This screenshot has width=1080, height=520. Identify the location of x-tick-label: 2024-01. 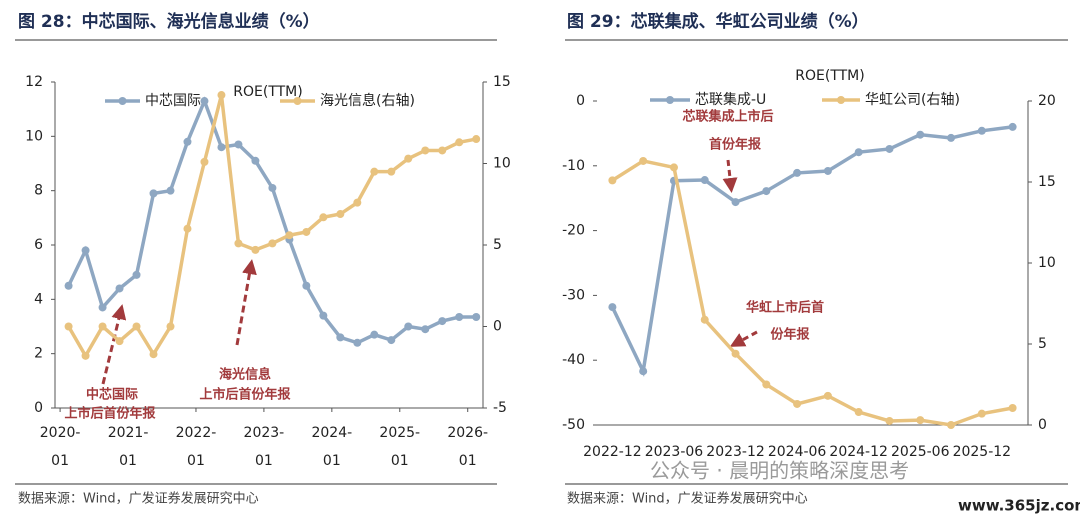
(331, 447).